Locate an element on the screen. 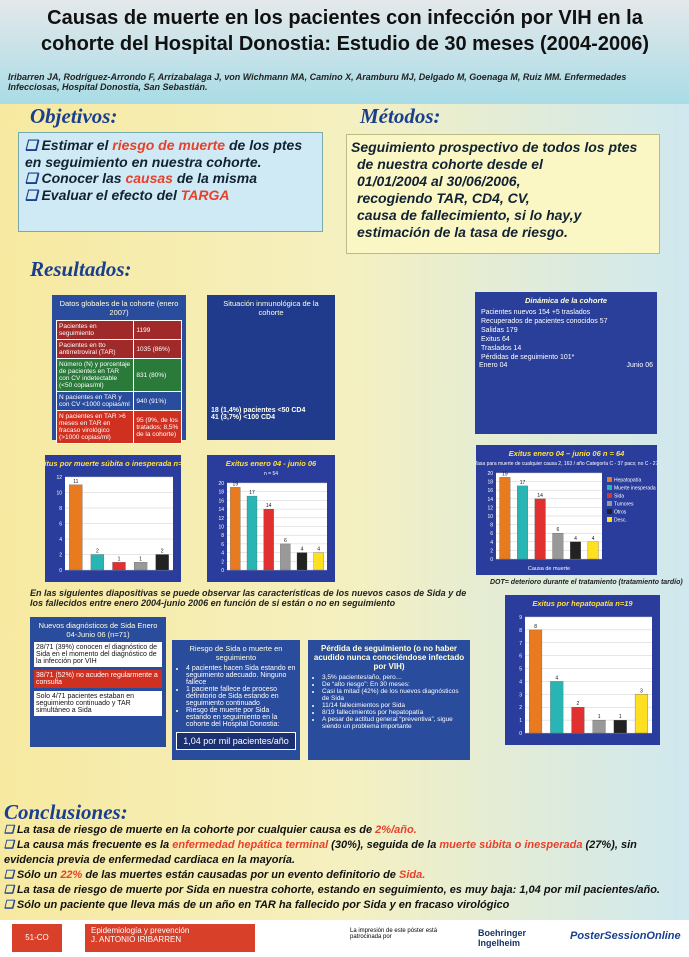 The width and height of the screenshot is (689, 957). legend-swatch is located at coordinates (609, 519).